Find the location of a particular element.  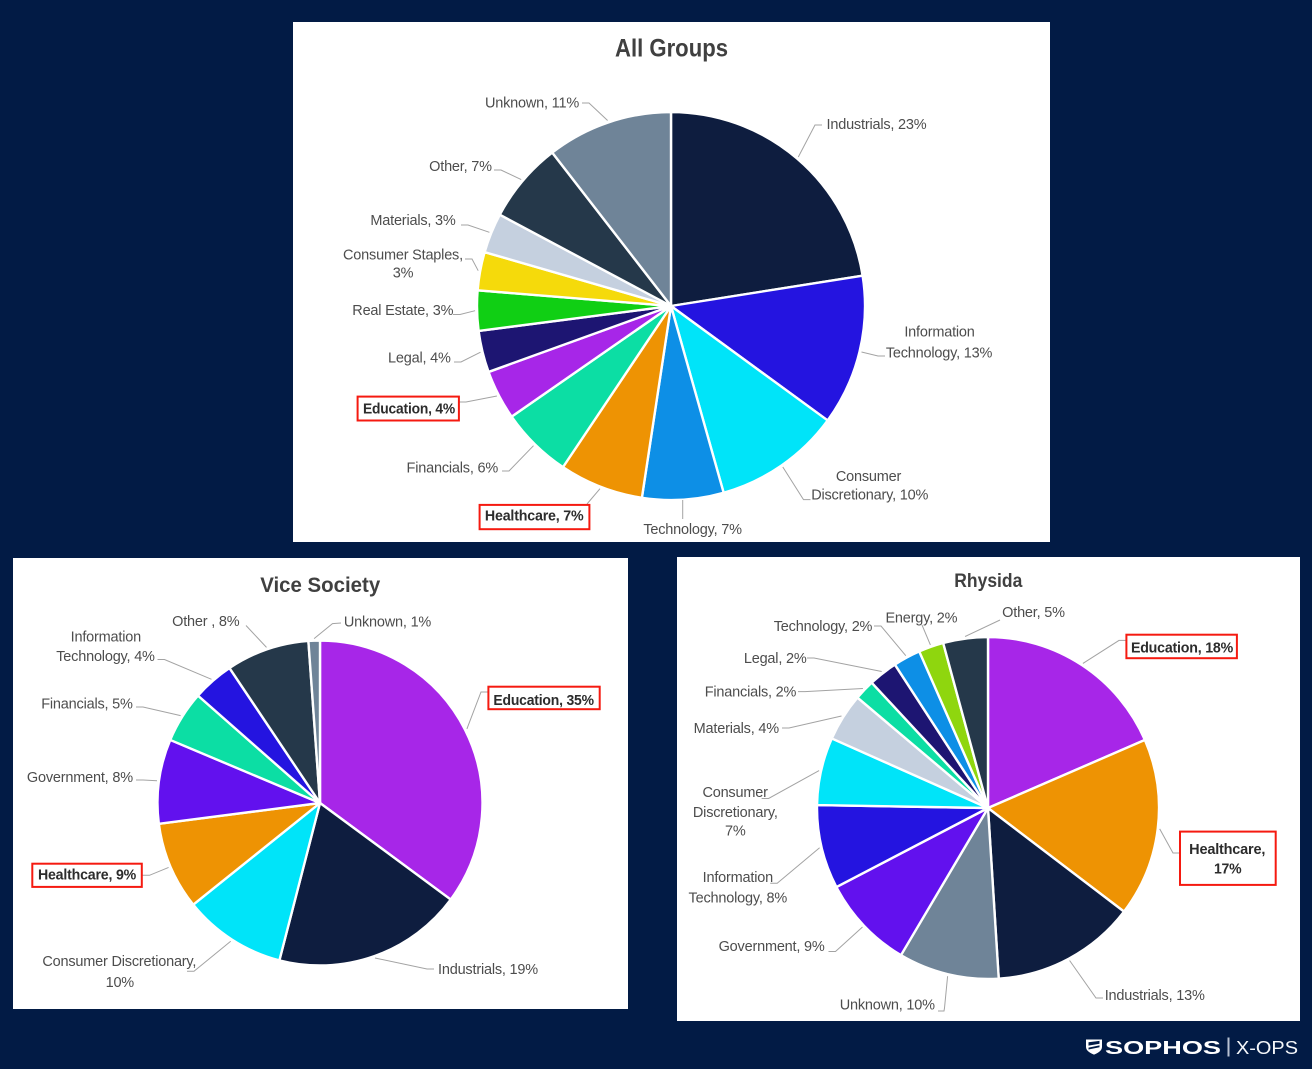

svg-text: Healthcare, 7% is located at coordinates (534, 517).